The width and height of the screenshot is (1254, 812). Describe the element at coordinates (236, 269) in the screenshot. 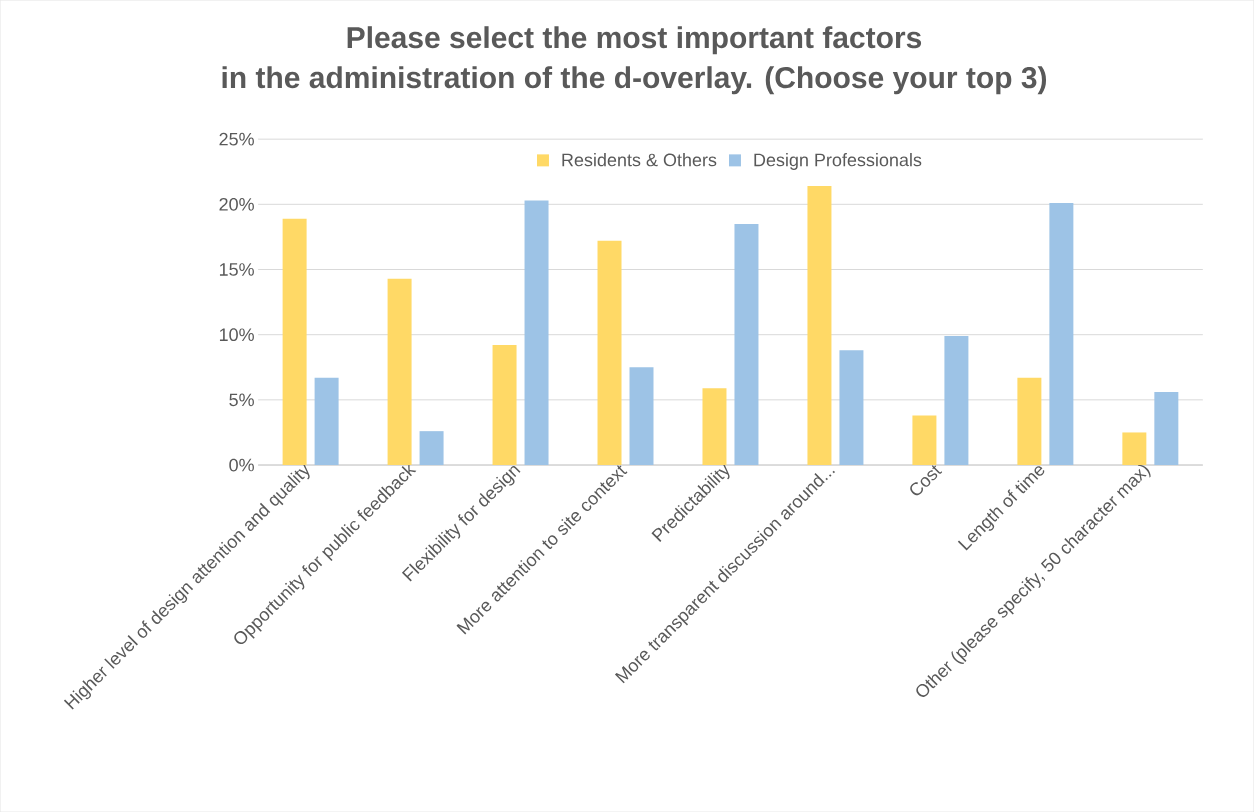

I see `y-tick-label: 15%` at that location.